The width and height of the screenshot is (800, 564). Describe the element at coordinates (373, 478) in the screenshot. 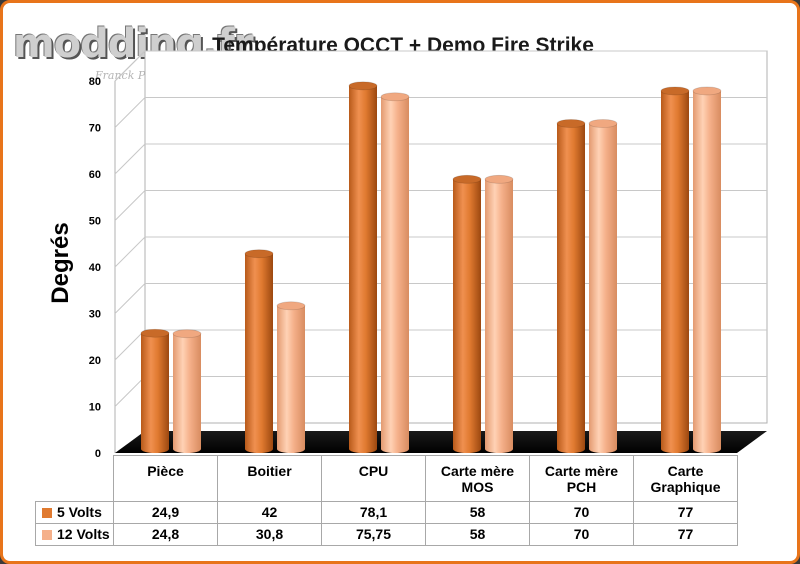

I see `category-header: CPU` at that location.